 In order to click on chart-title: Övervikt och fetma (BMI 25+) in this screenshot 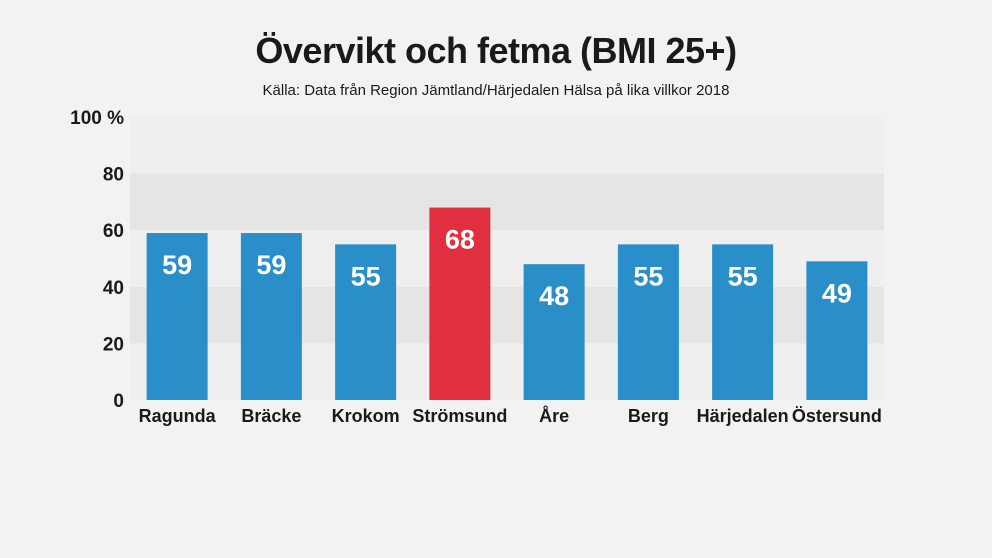, I will do `click(496, 50)`.